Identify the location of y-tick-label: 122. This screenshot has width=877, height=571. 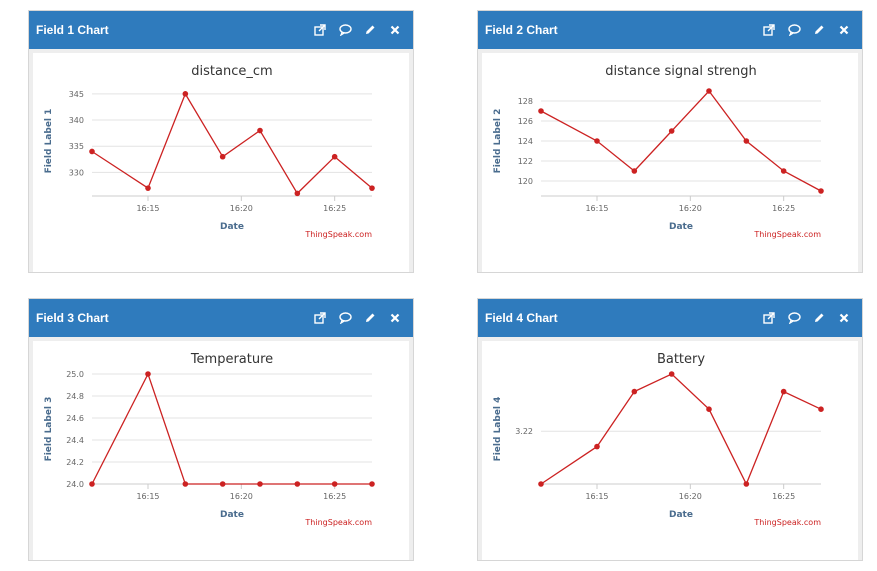
(525, 161).